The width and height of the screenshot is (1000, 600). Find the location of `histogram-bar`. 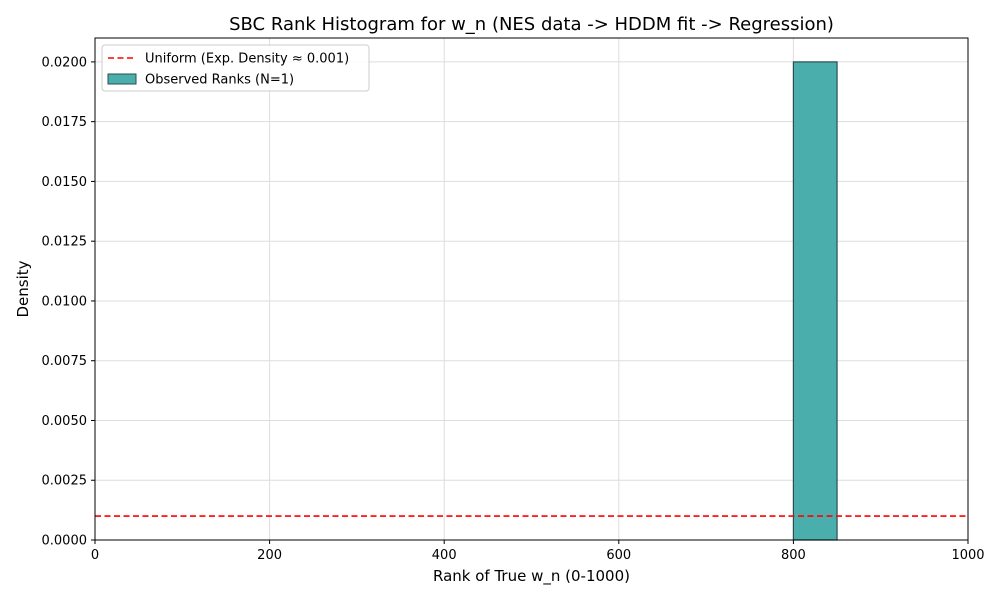

histogram-bar is located at coordinates (815, 301).